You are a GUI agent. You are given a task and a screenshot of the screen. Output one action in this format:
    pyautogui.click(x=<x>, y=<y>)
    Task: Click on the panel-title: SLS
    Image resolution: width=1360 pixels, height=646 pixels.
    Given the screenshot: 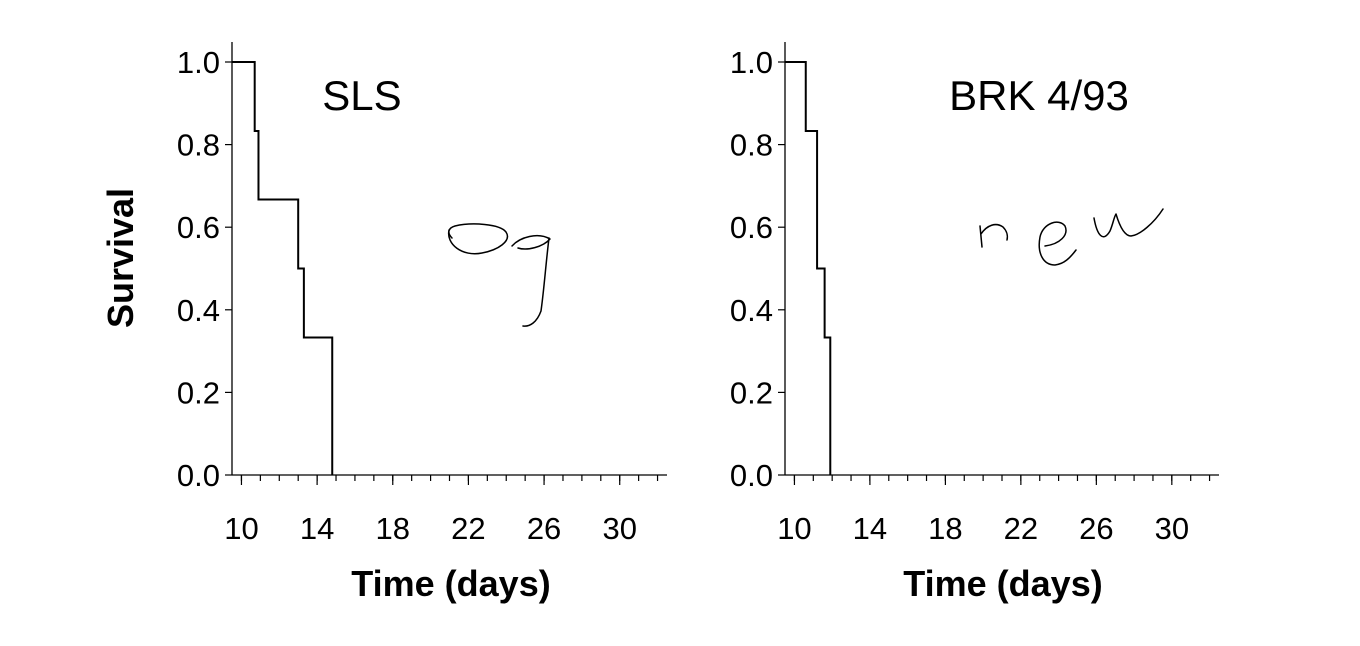 What is the action you would take?
    pyautogui.click(x=361, y=95)
    